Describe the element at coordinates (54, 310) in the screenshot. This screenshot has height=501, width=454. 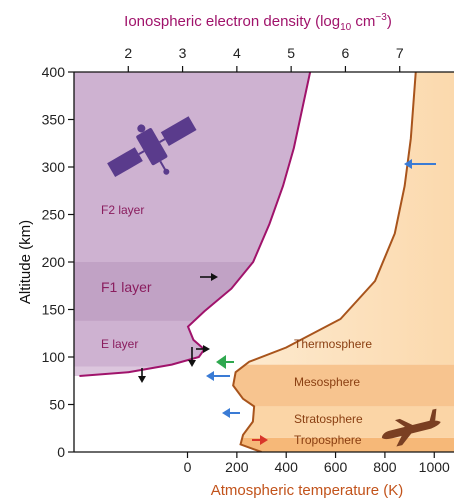
I see `y-tick-label: 150` at that location.